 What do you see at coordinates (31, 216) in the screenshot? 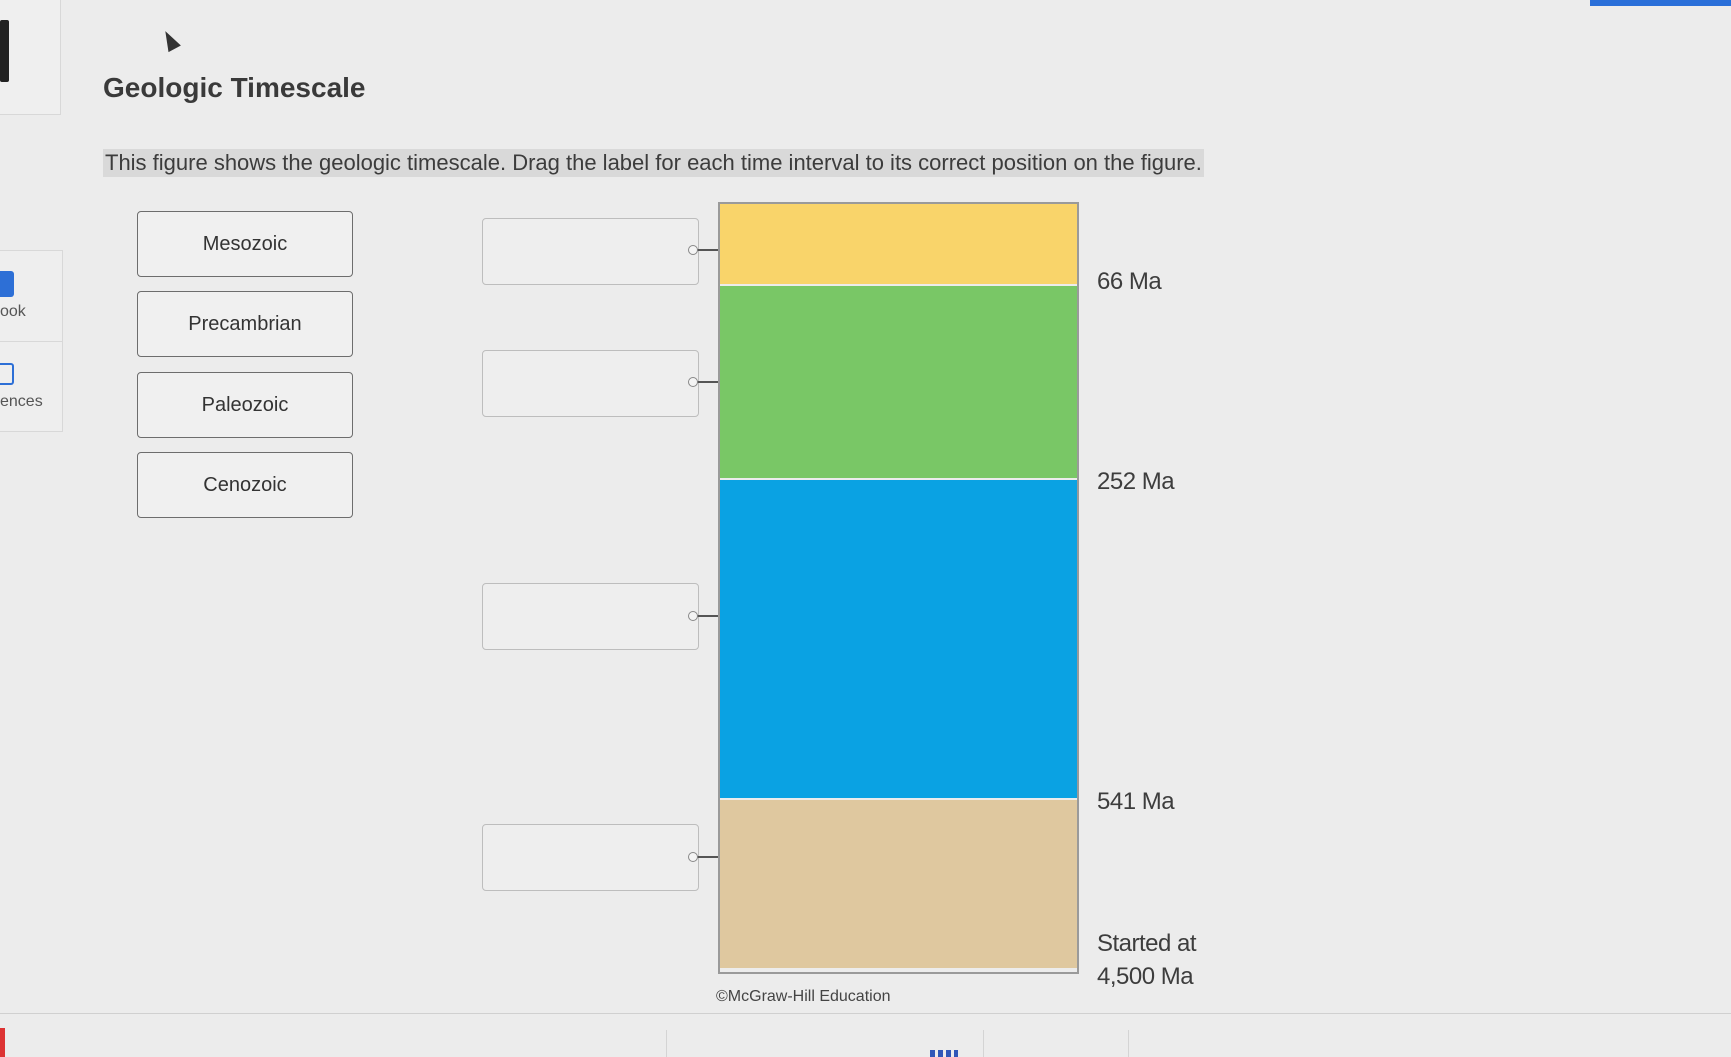
I see `left-rail: ook ences` at bounding box center [31, 216].